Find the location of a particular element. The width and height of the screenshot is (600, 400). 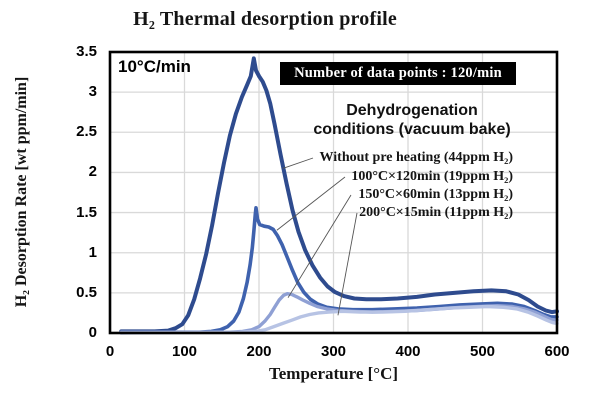

legend-title-line2: conditions (vacuum bake) is located at coordinates (412, 129).